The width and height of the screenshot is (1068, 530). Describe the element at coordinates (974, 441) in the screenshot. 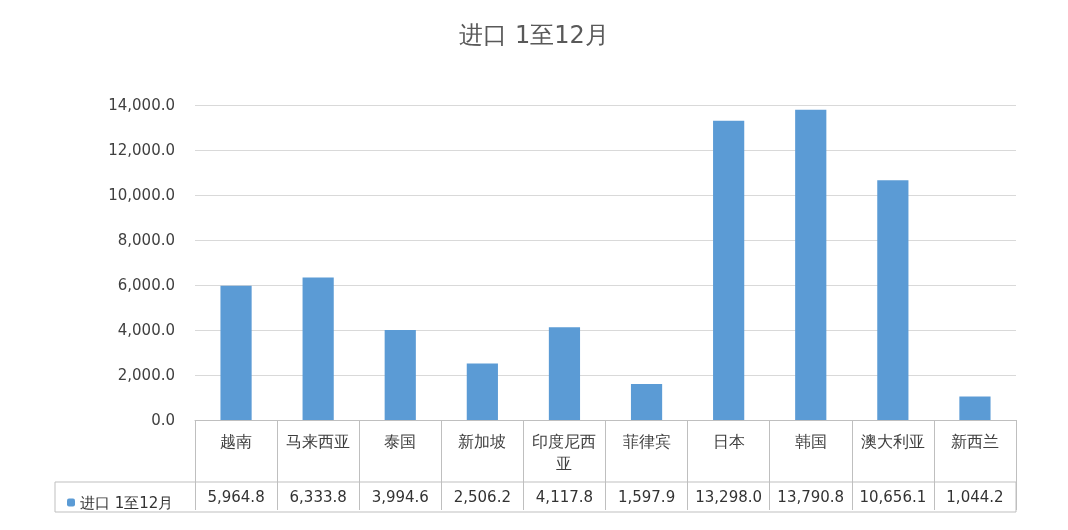

I see `x-tick-label: 新西兰` at that location.